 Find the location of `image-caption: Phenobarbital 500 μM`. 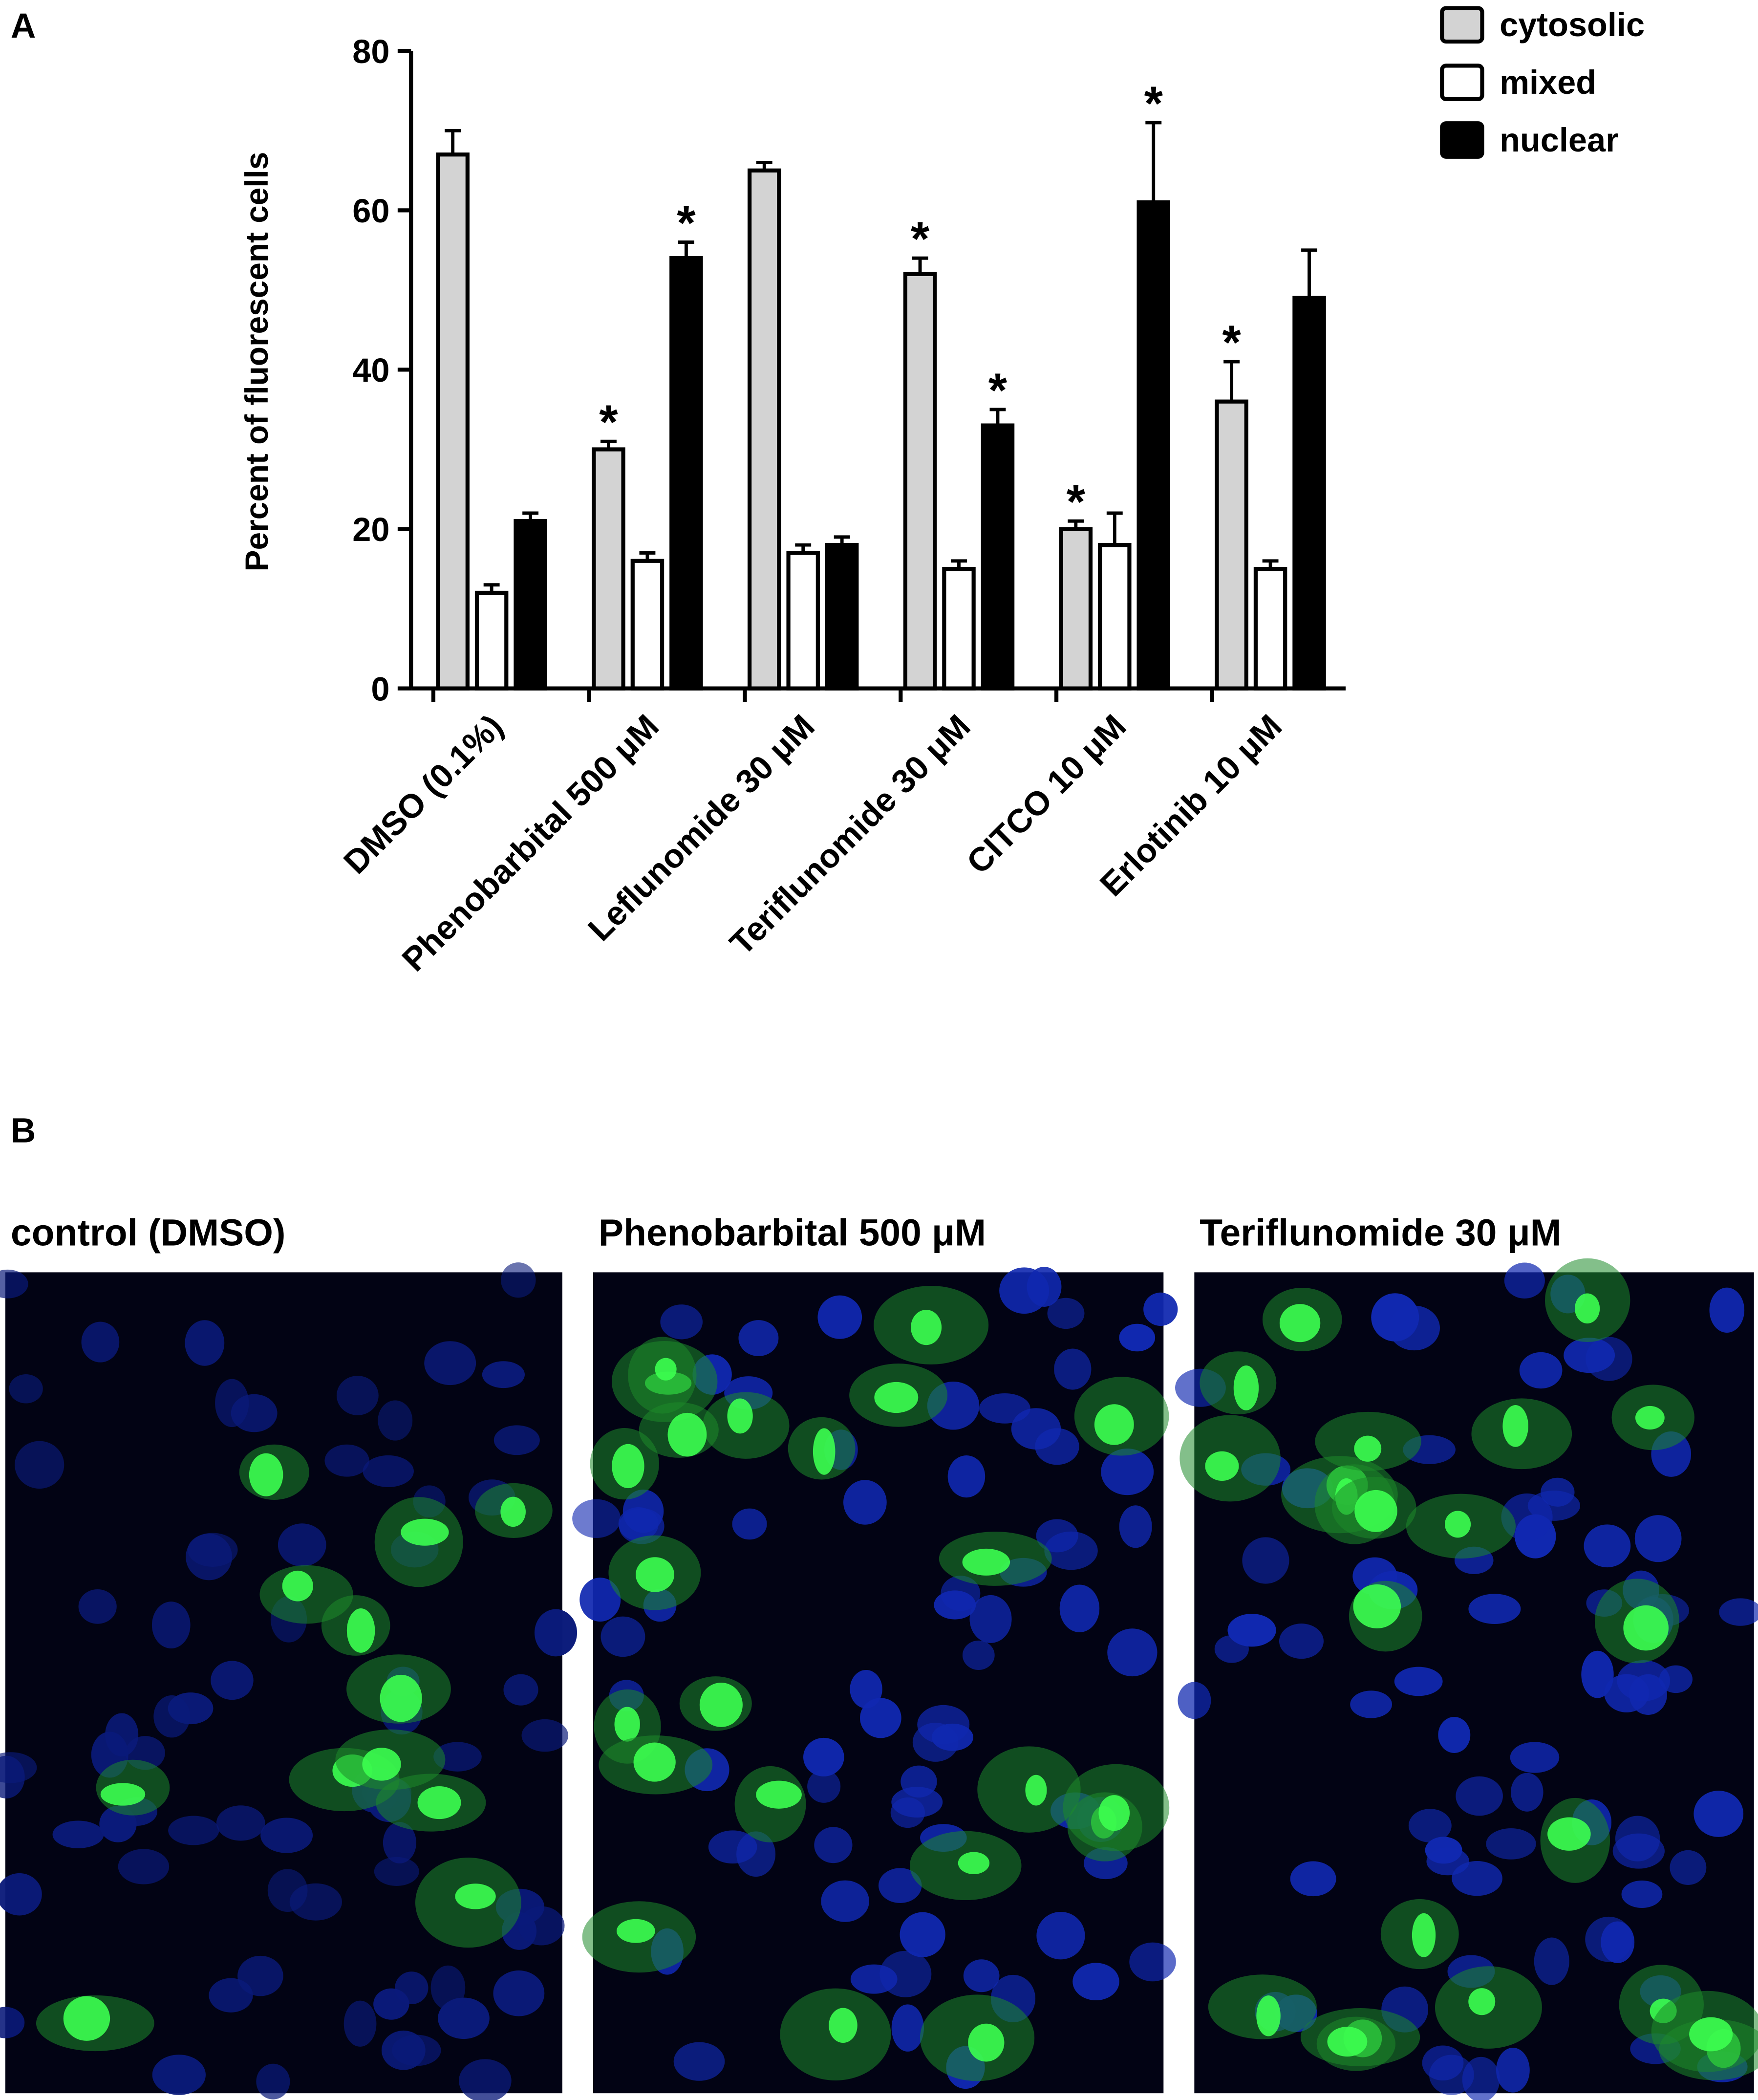

image-caption: Phenobarbital 500 μM is located at coordinates (792, 1233).